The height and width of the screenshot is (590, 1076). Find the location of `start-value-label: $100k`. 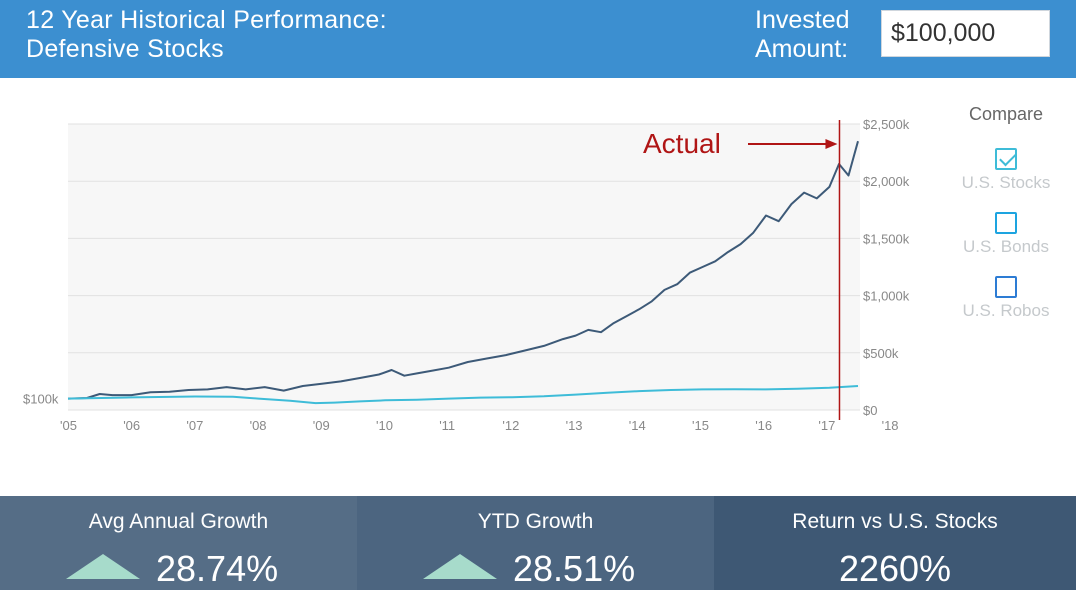

start-value-label: $100k is located at coordinates (41, 399).